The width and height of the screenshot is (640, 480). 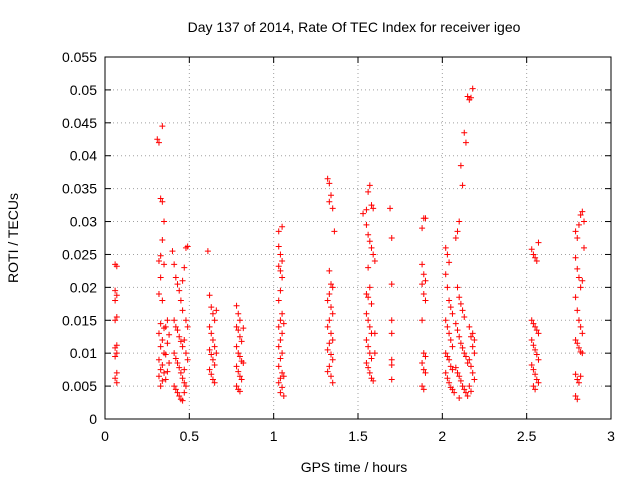 I want to click on x-axis-label: GPS time / hours, so click(x=354, y=467).